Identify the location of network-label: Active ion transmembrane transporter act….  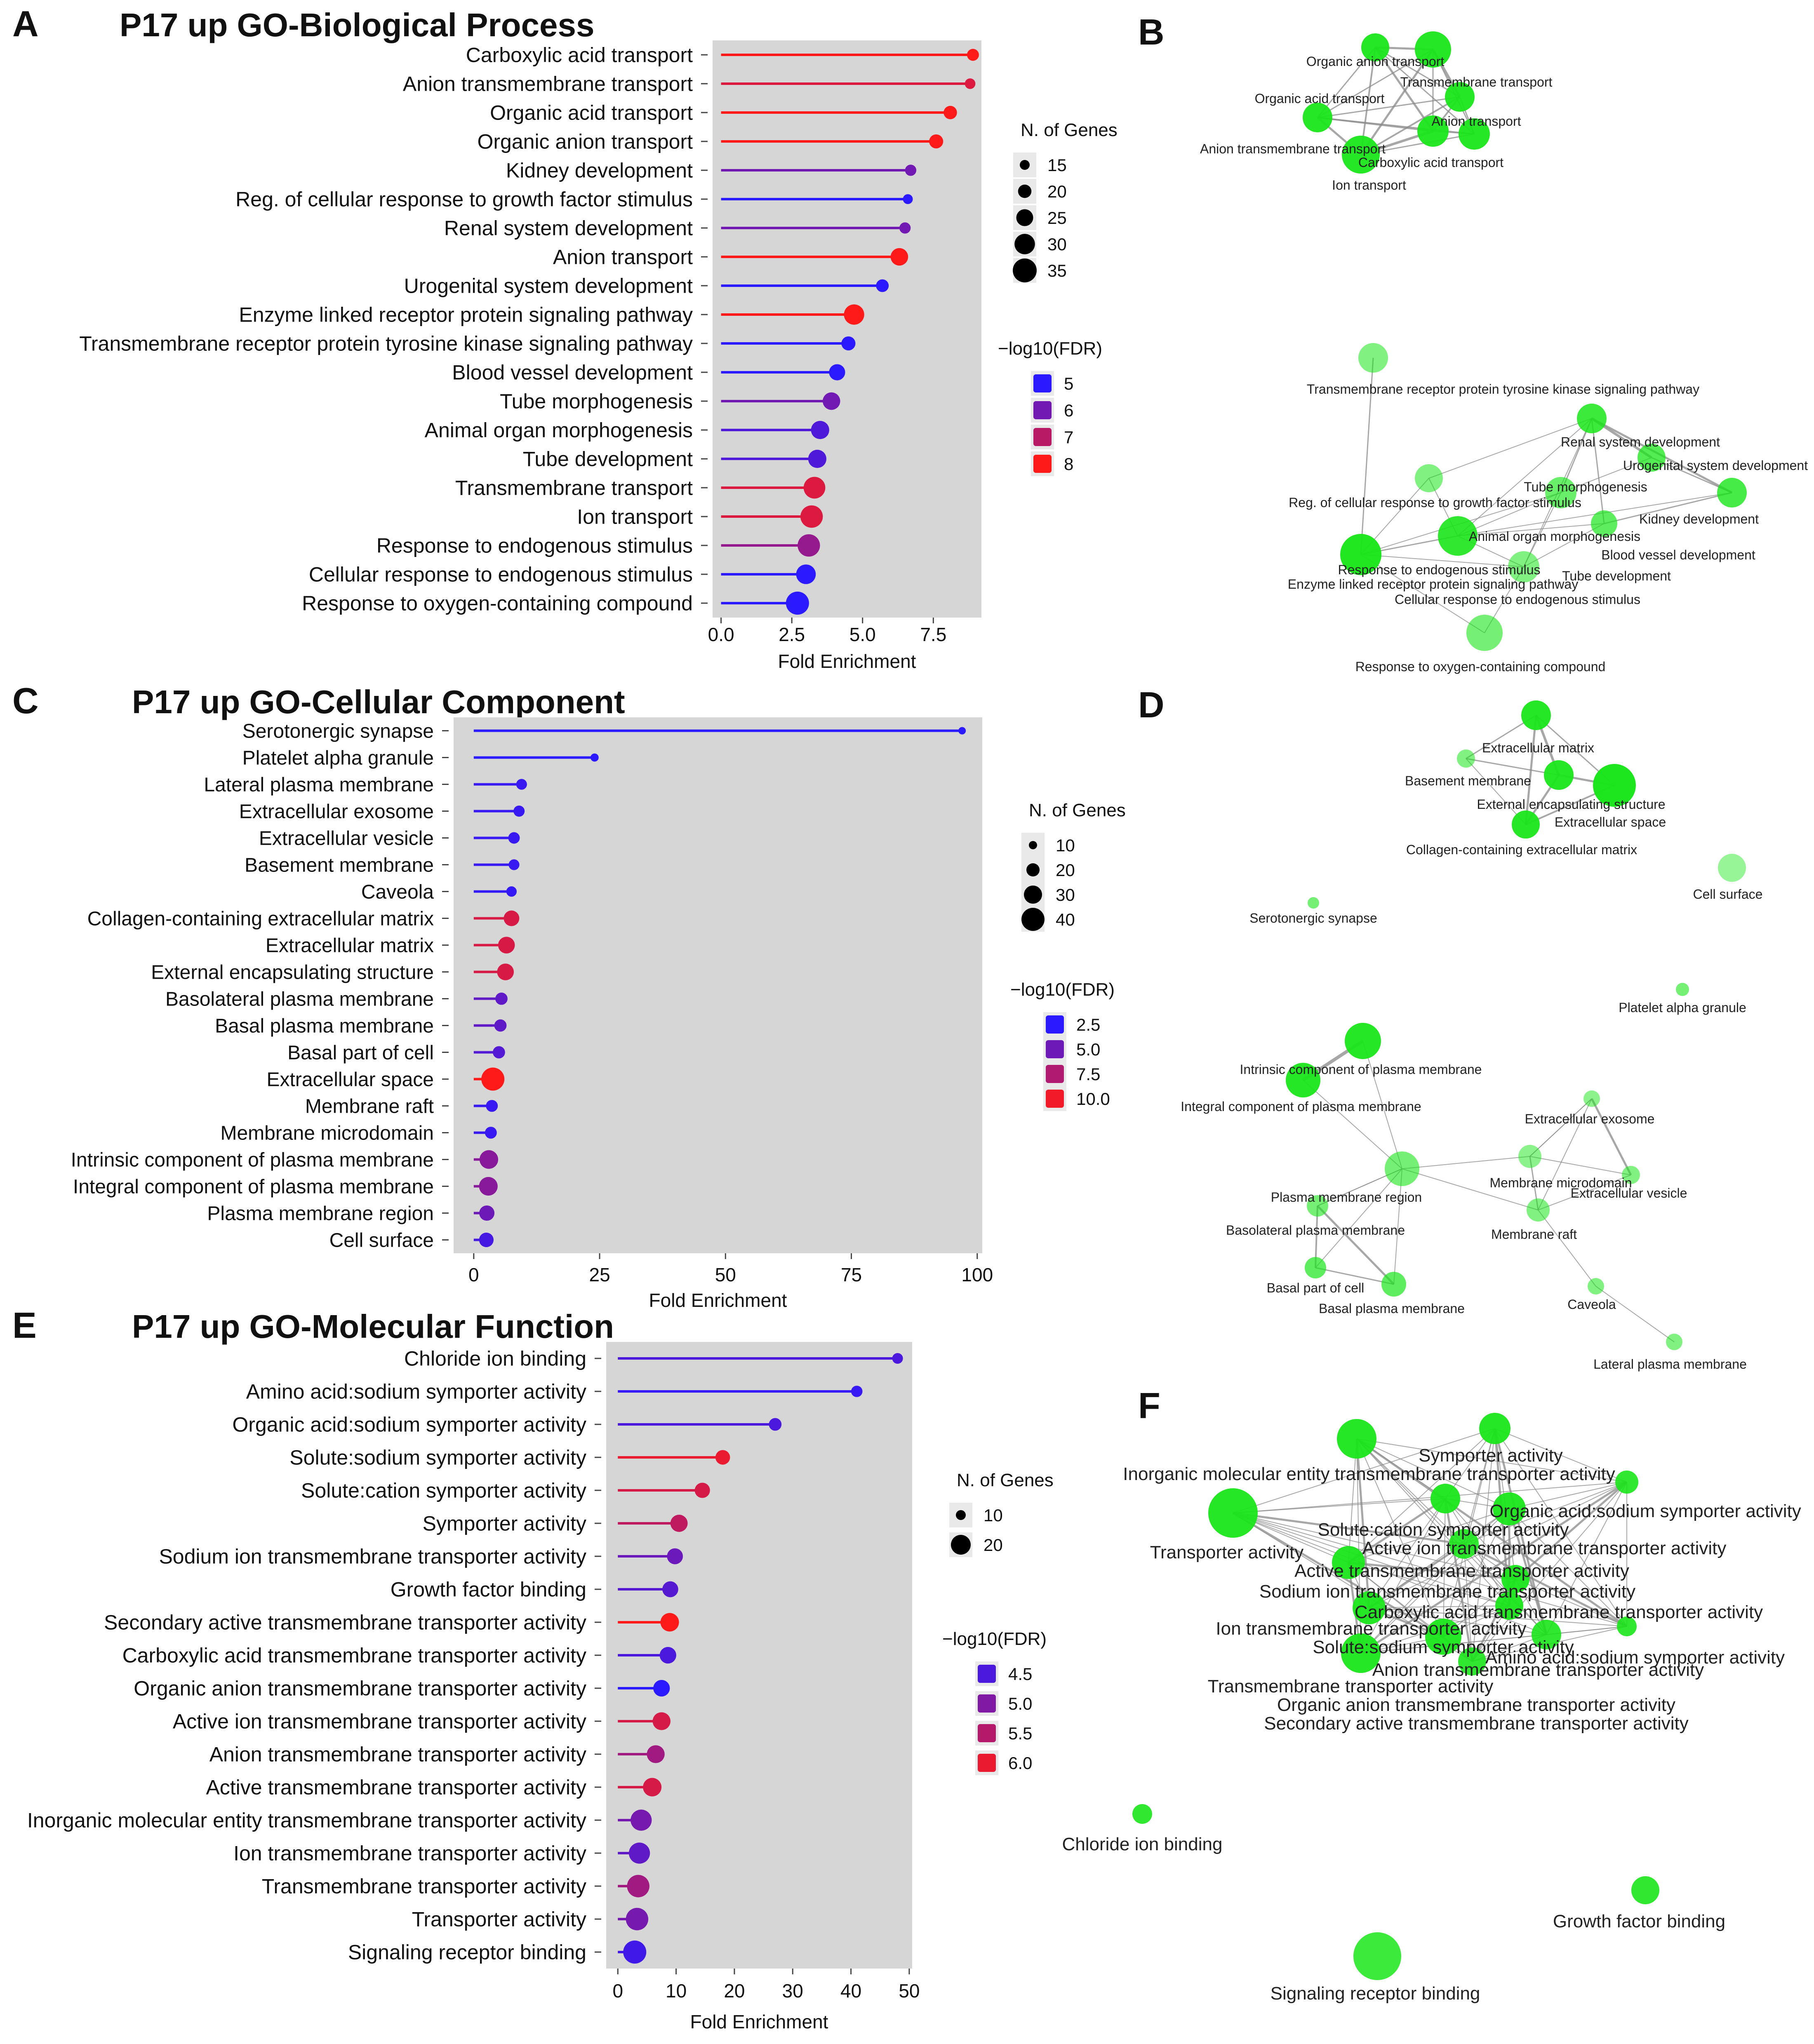
(1544, 1548).